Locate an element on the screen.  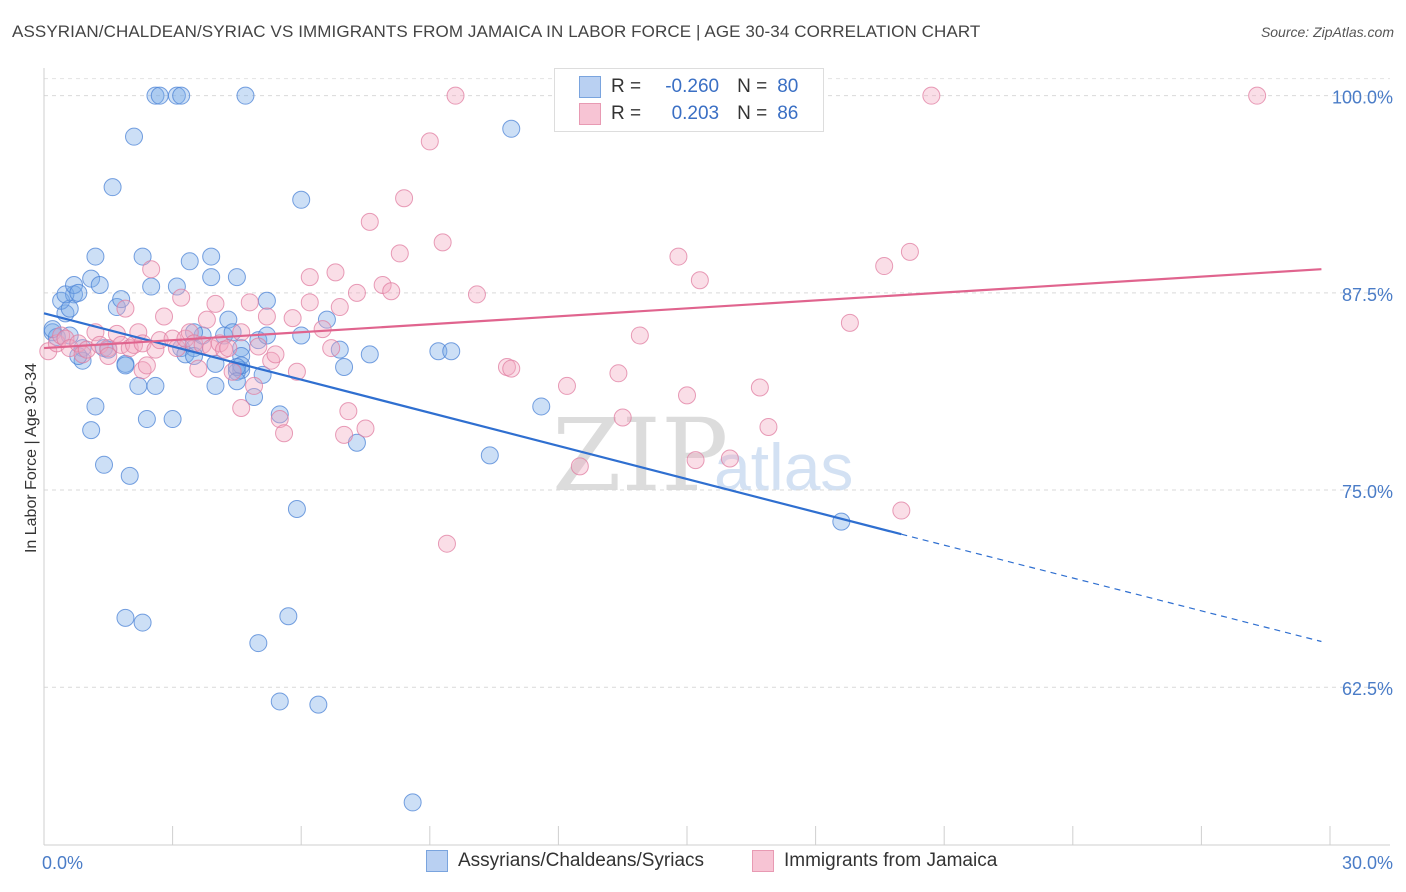
legend-r-value: -0.260 is located at coordinates (692, 86).